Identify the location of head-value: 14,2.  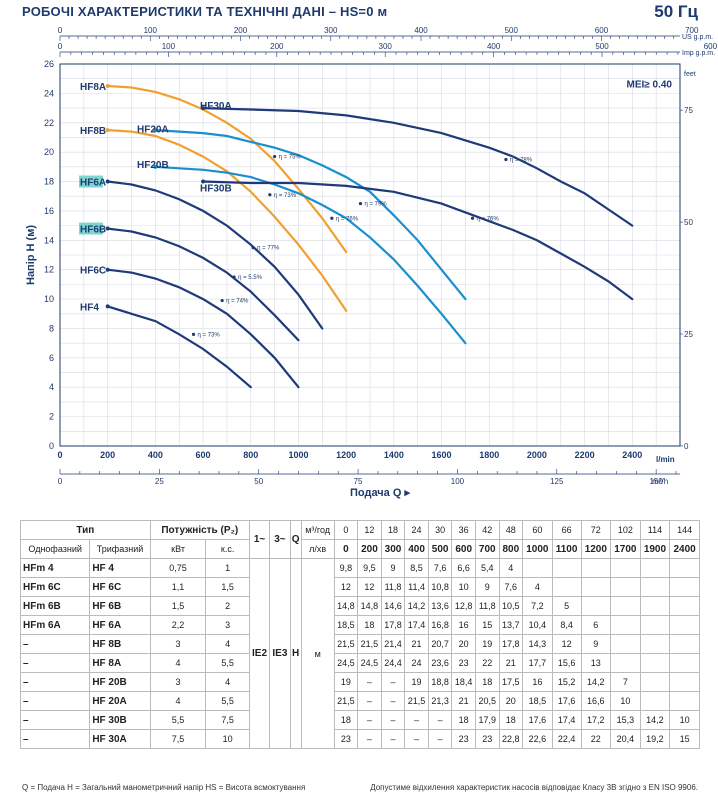
(655, 720).